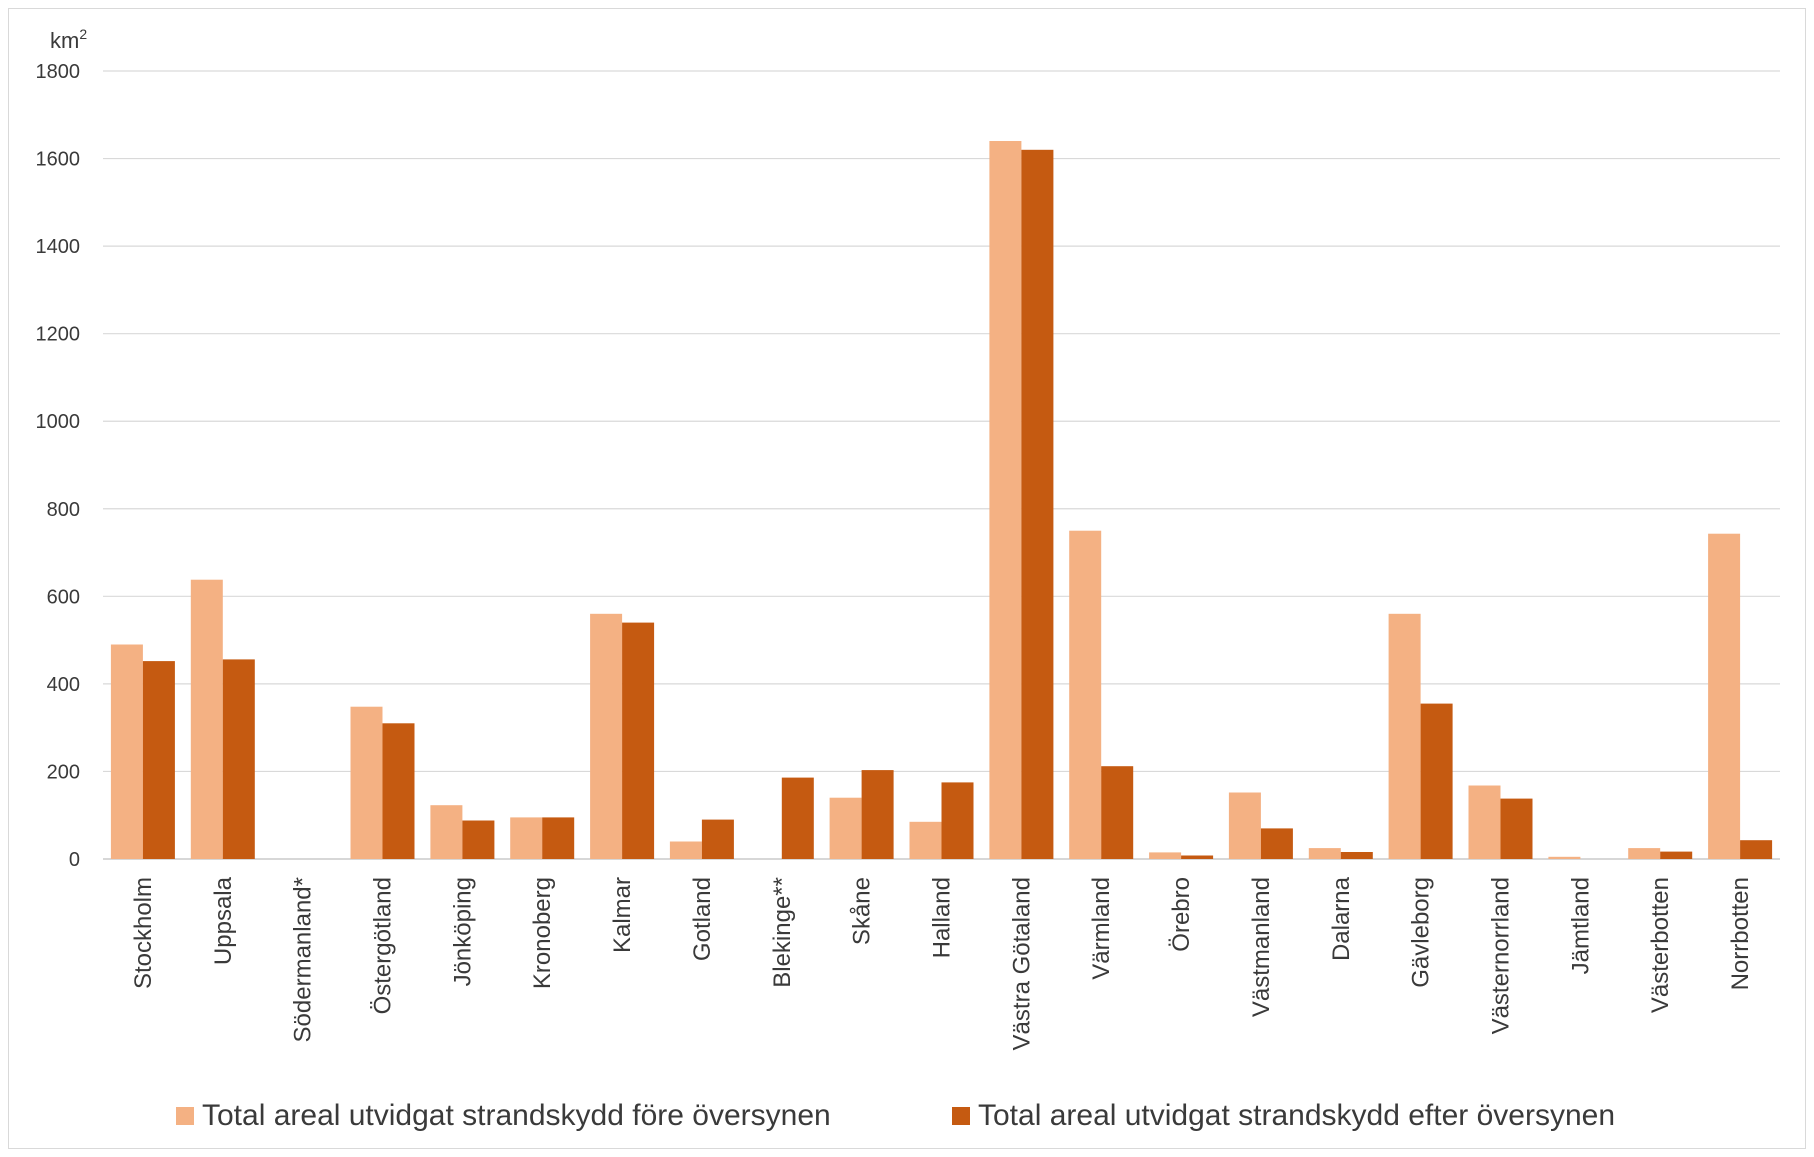 The image size is (1814, 1157). What do you see at coordinates (1261, 947) in the screenshot?
I see `x-category-label: Västmanland` at bounding box center [1261, 947].